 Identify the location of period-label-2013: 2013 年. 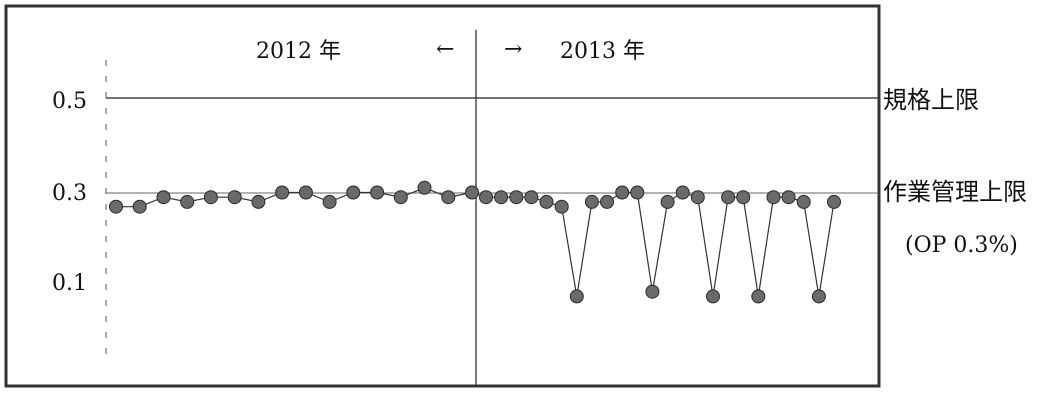
(602, 51).